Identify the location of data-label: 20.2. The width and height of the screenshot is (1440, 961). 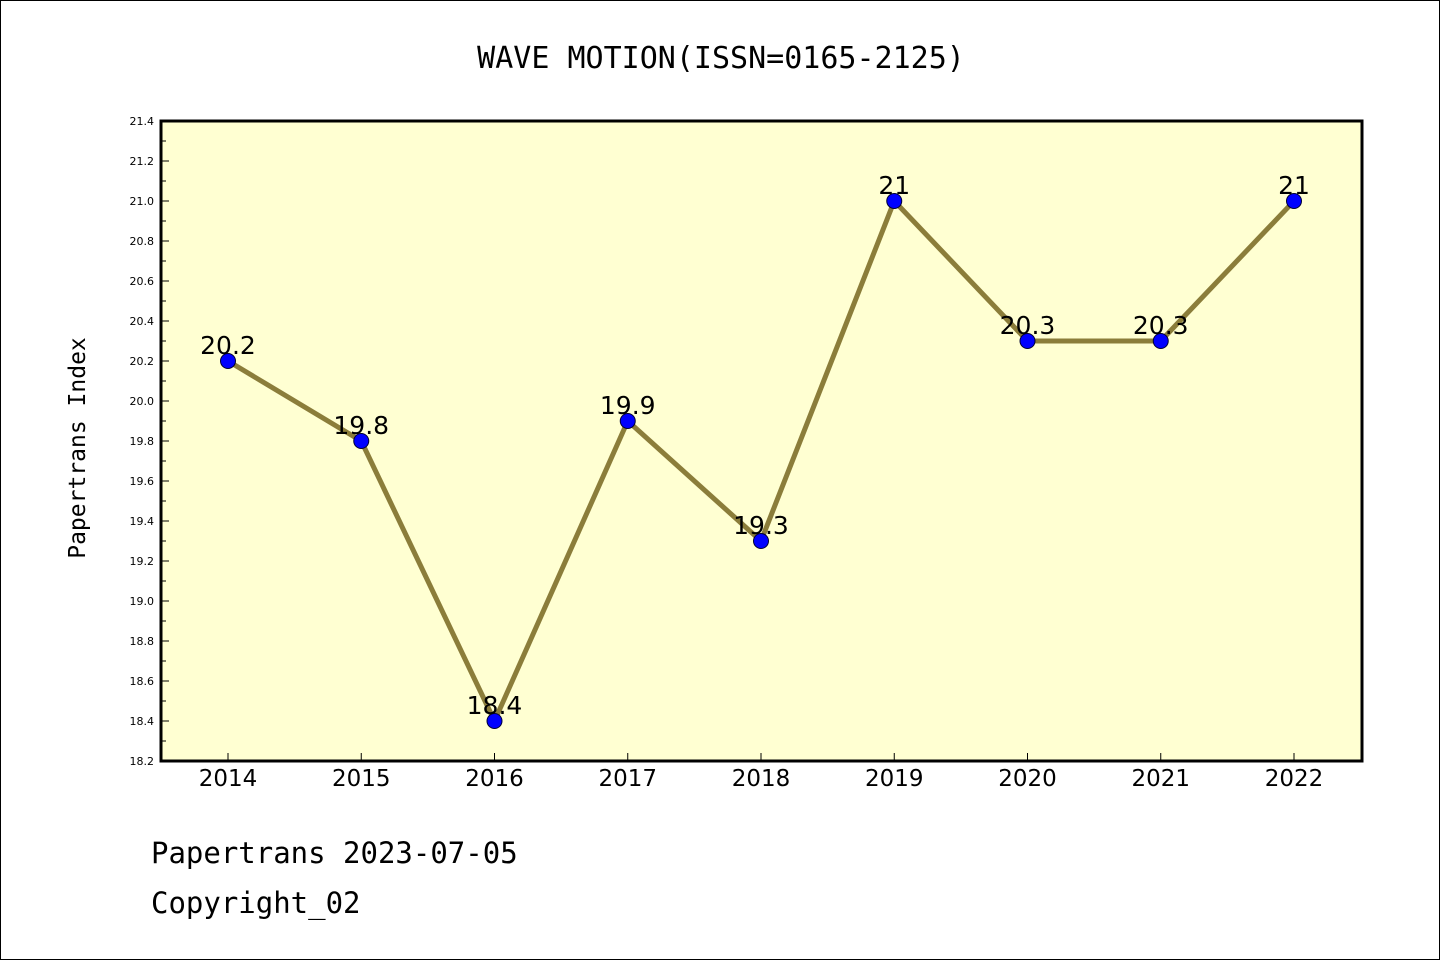
(228, 345).